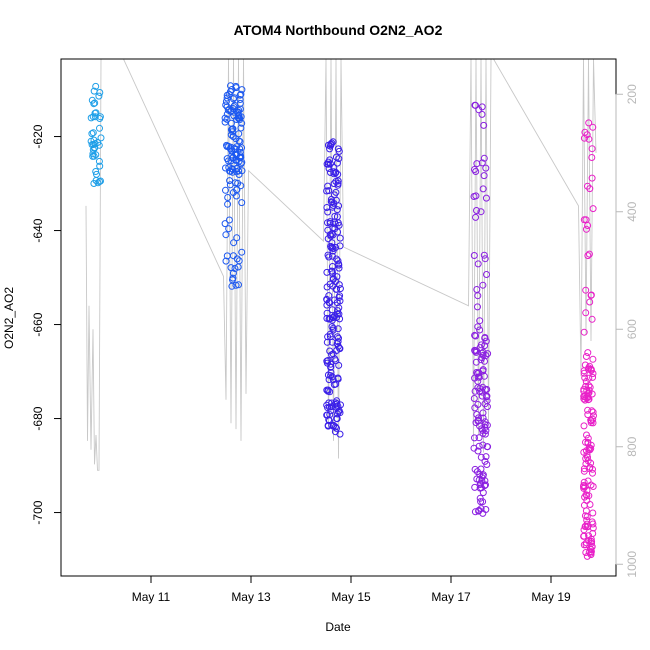 This screenshot has height=650, width=650. Describe the element at coordinates (46, 324) in the screenshot. I see `y-axis: -620 -640 -660 -680 -700` at that location.